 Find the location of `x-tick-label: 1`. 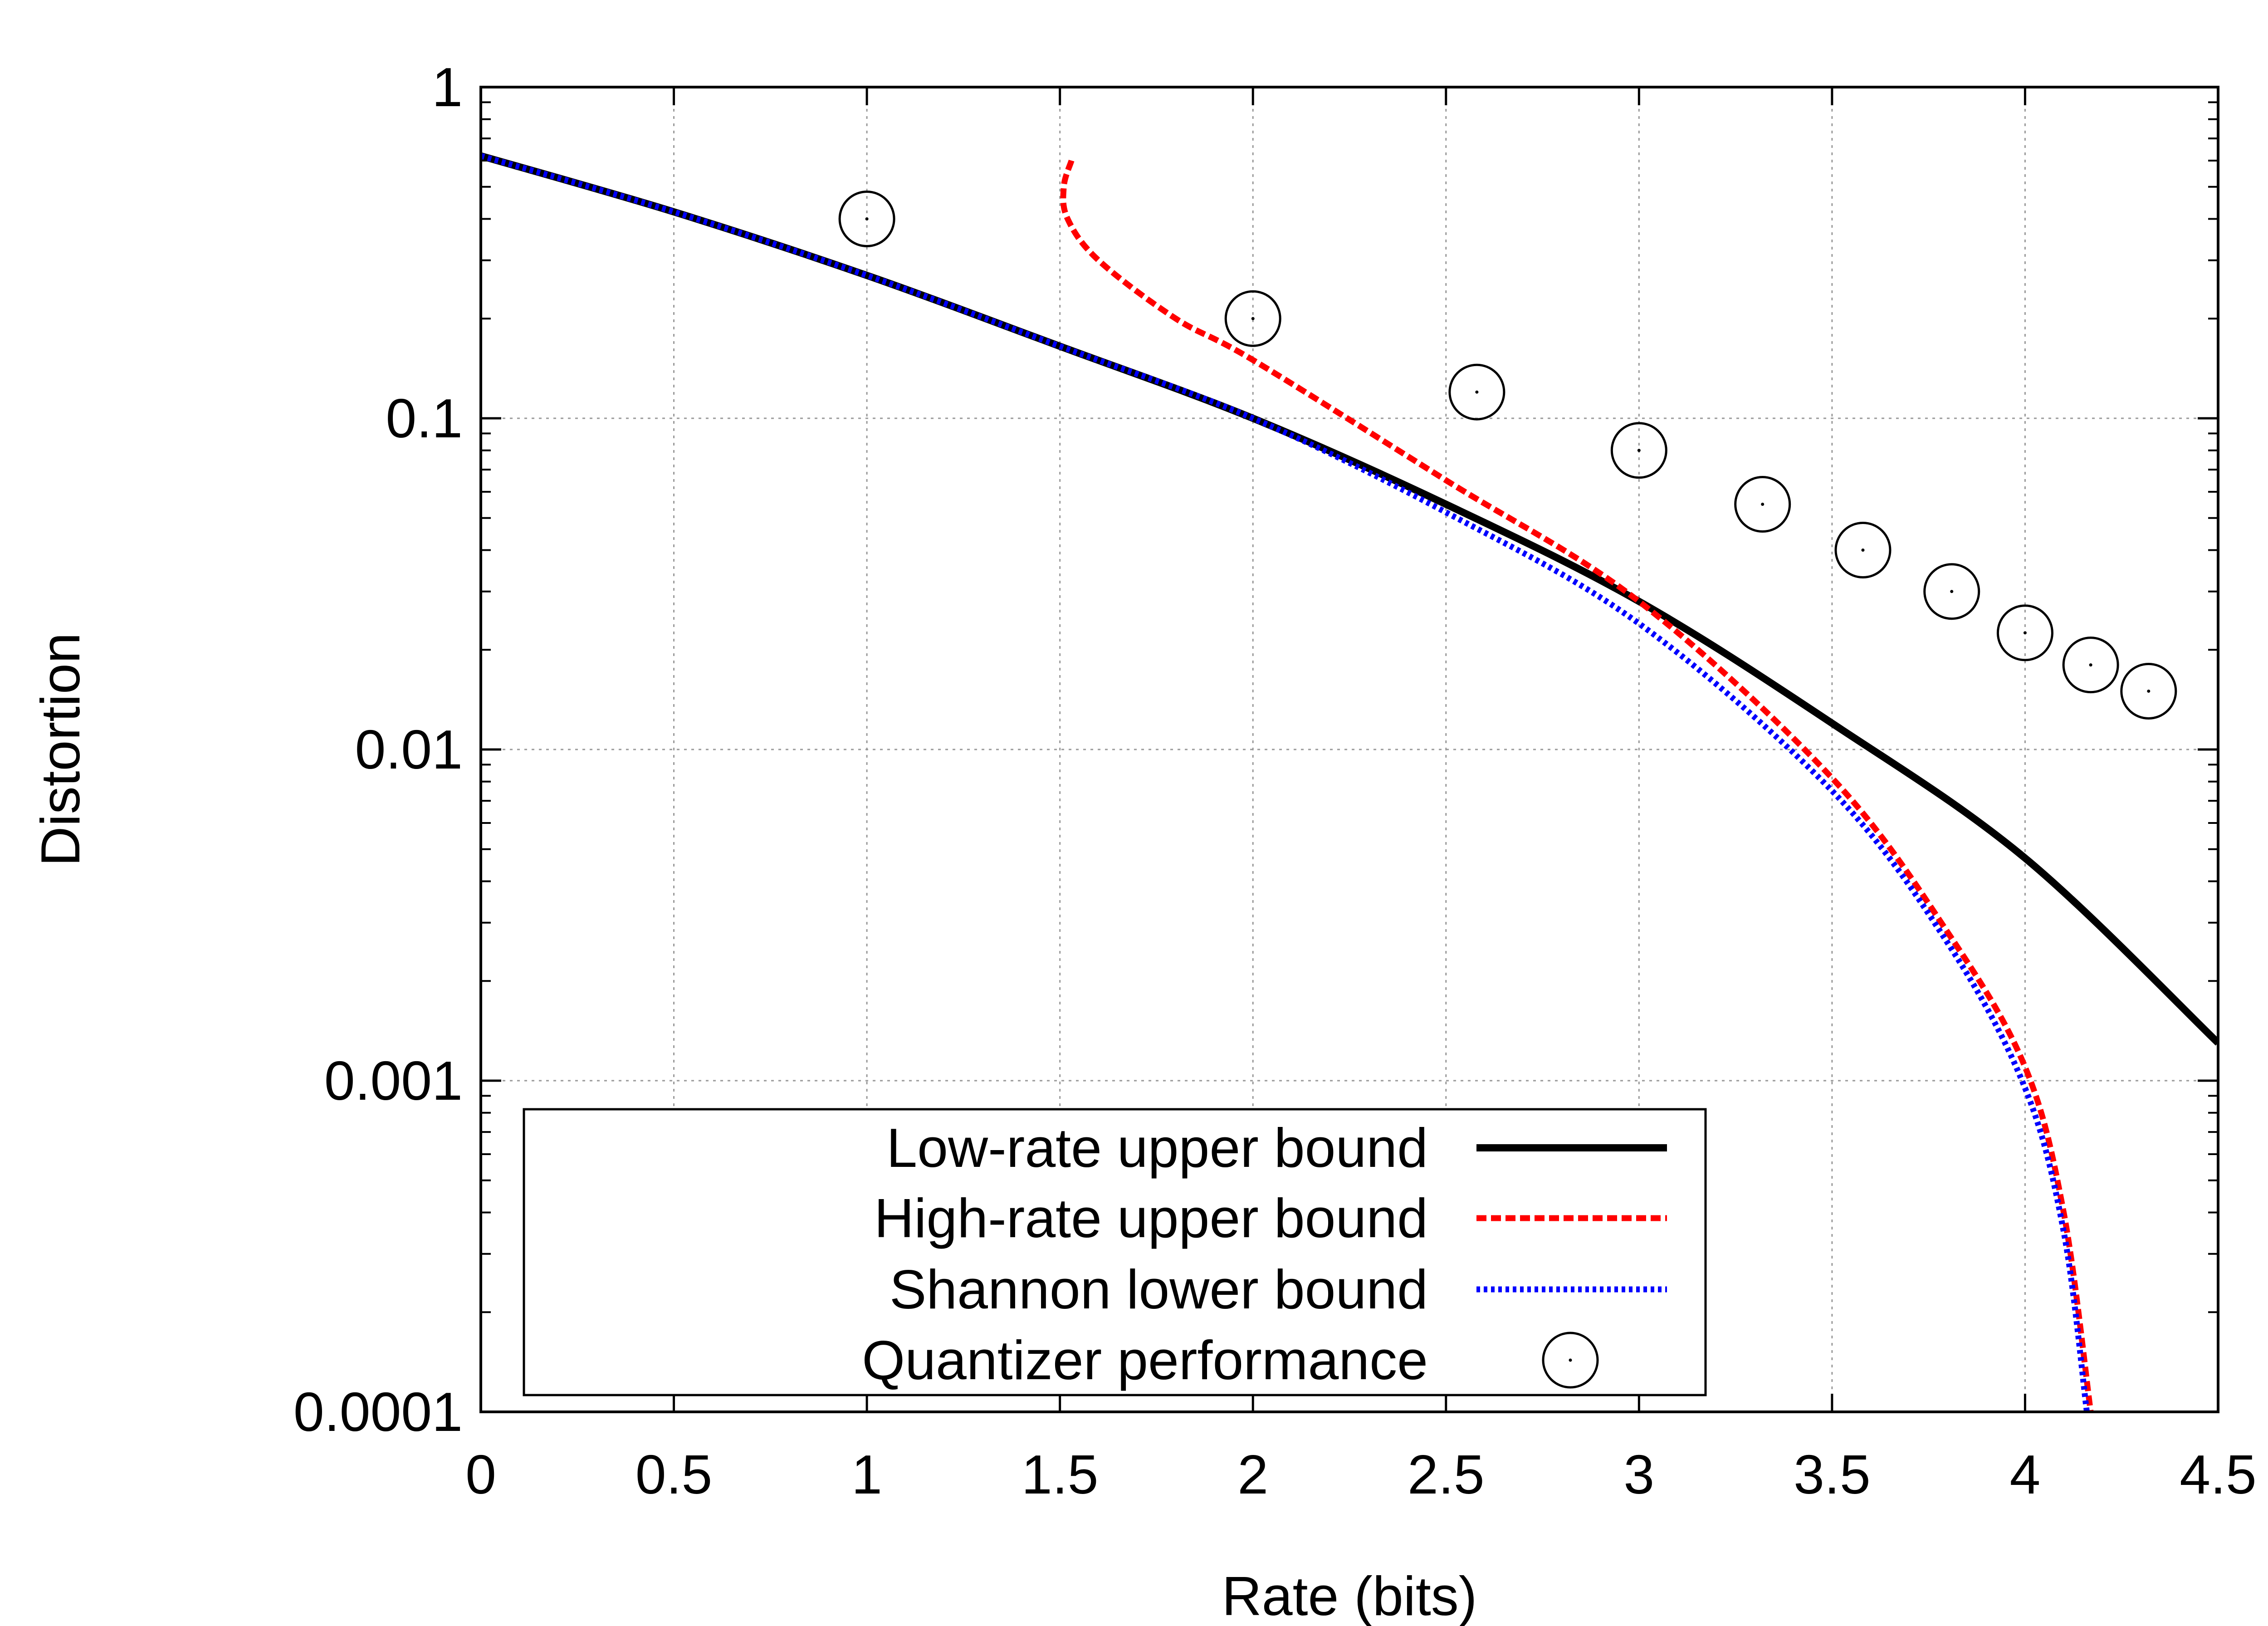

x-tick-label: 1 is located at coordinates (867, 1474).